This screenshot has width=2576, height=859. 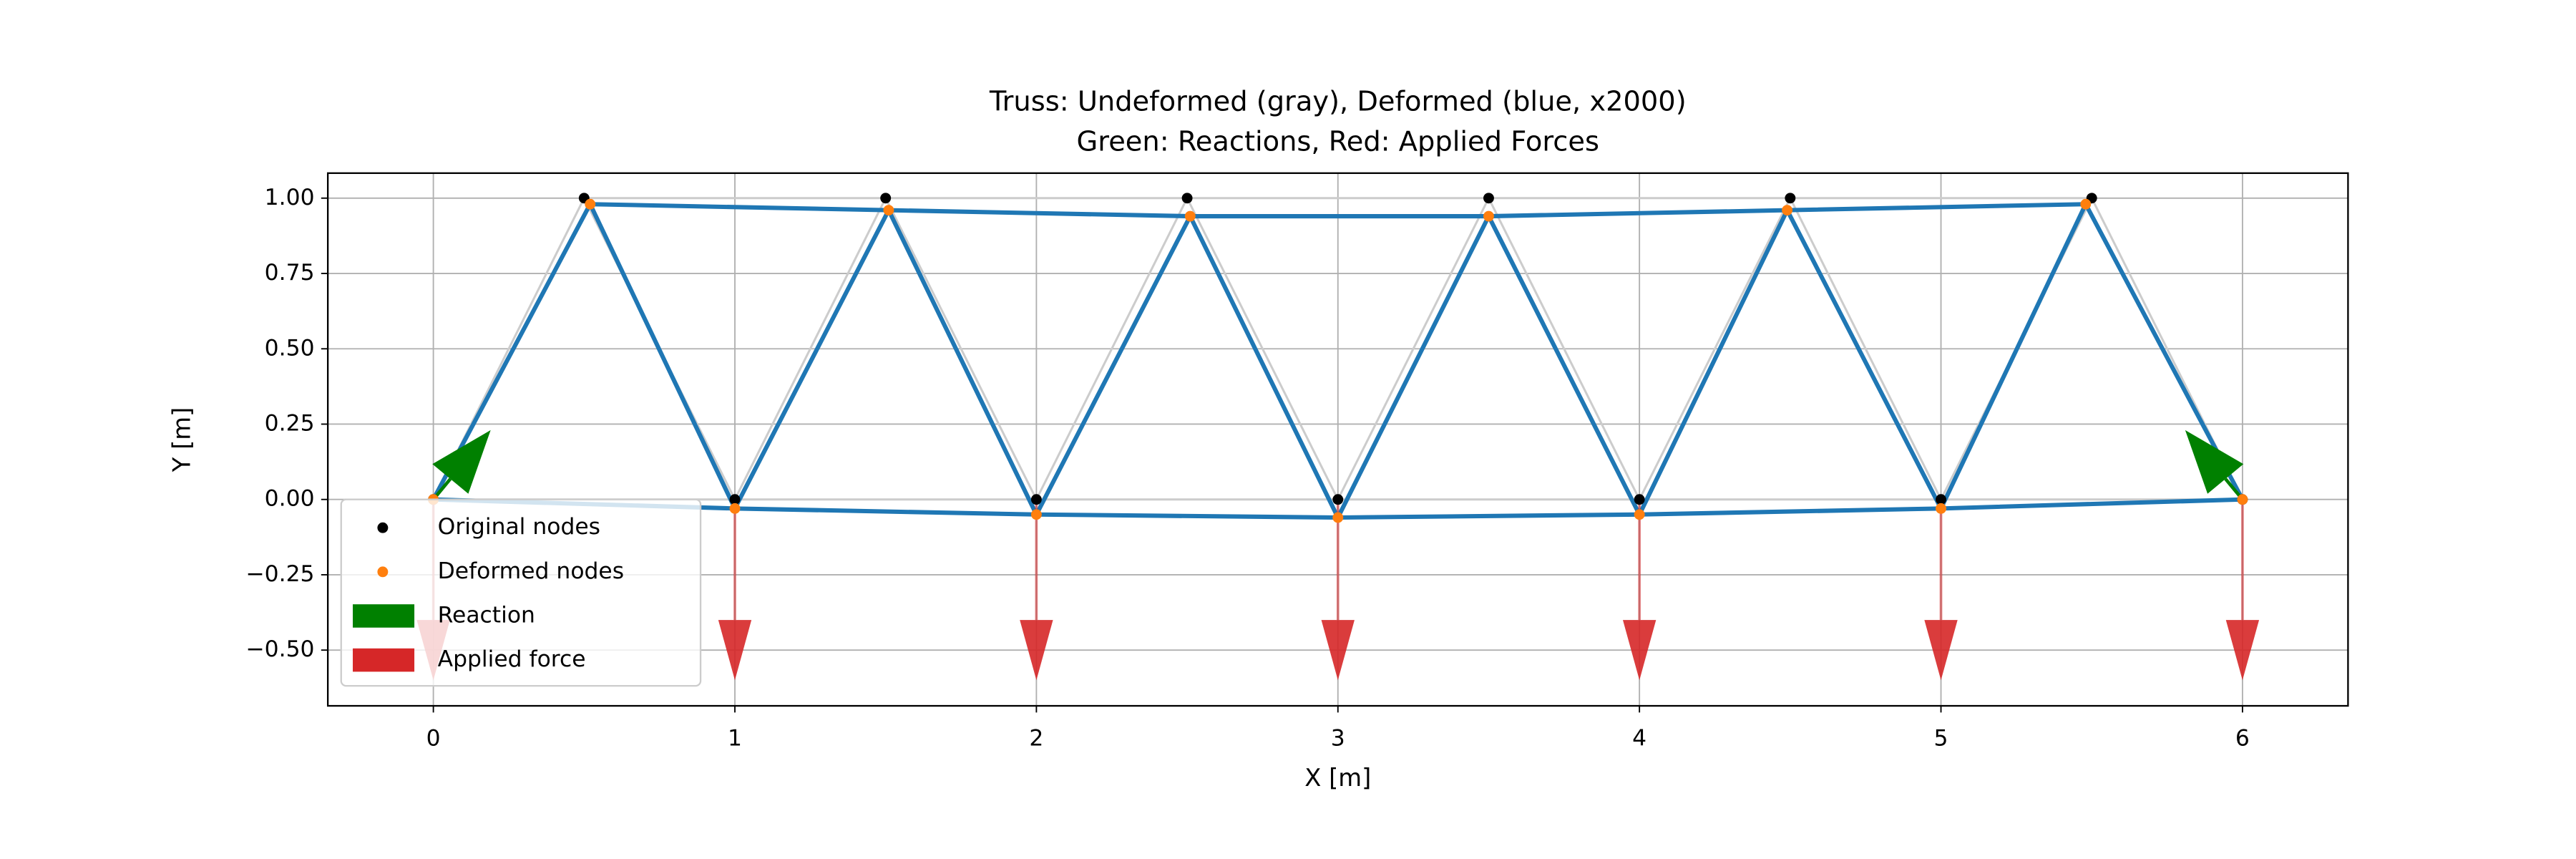 I want to click on y-tick-label: −0.50, so click(x=279, y=649).